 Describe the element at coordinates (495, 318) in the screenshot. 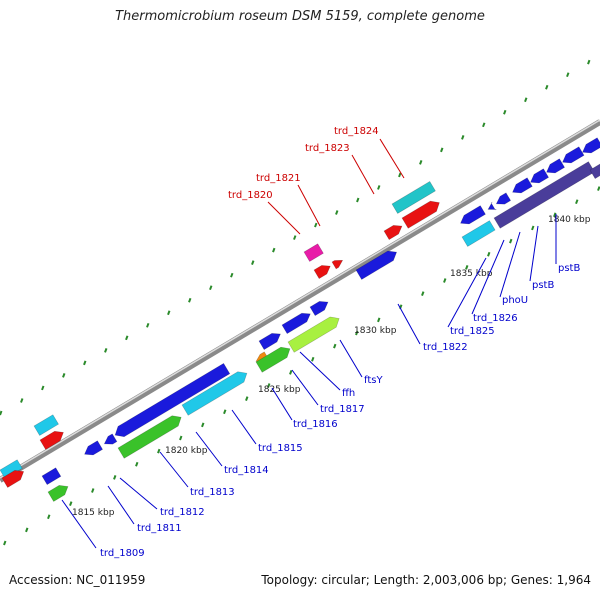

I see `gene-label: trd_1826` at that location.